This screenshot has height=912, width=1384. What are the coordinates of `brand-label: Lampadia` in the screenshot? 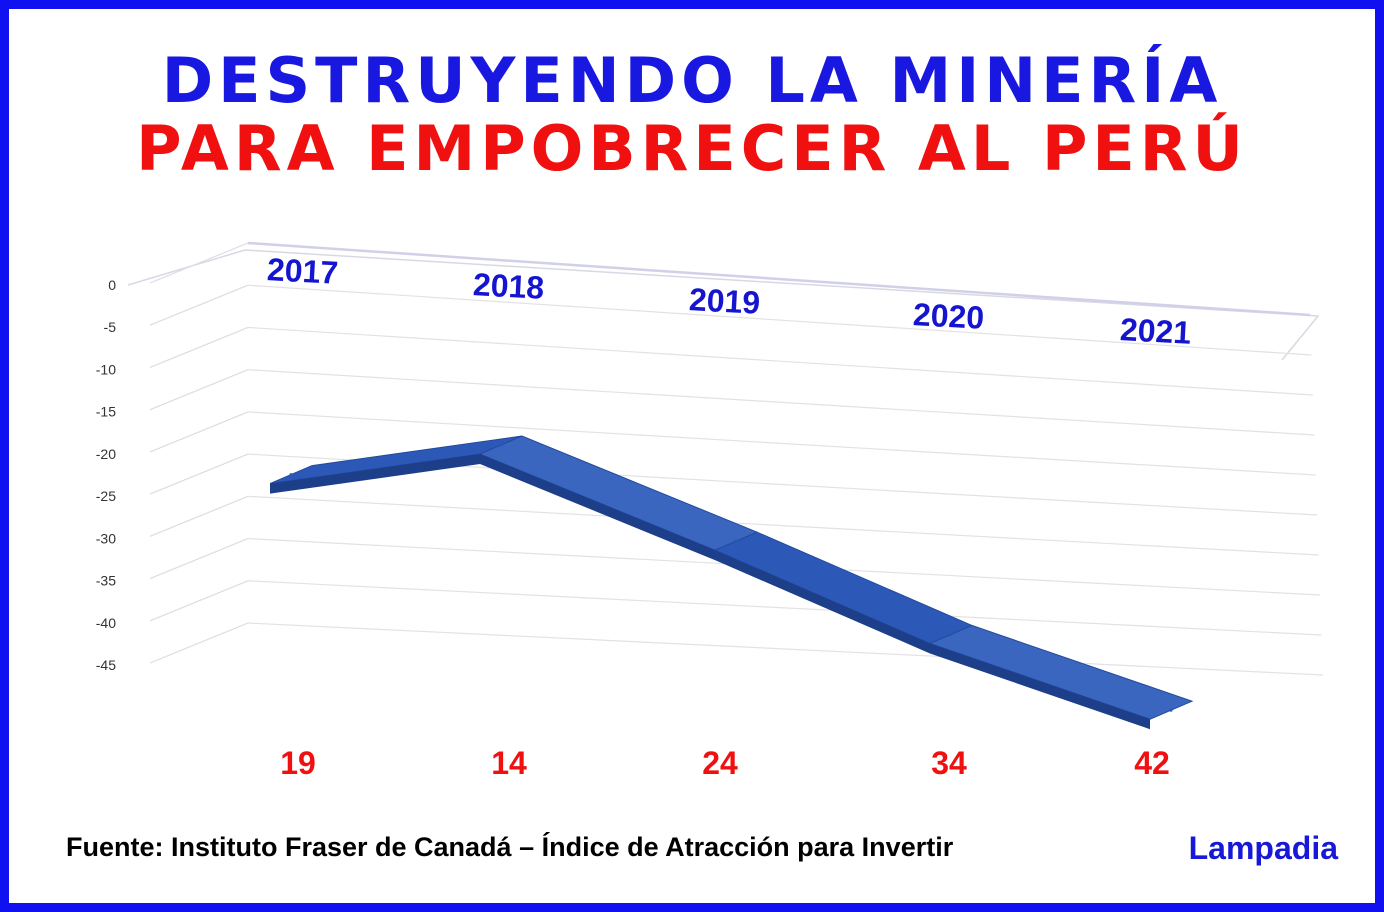 It's located at (1263, 848).